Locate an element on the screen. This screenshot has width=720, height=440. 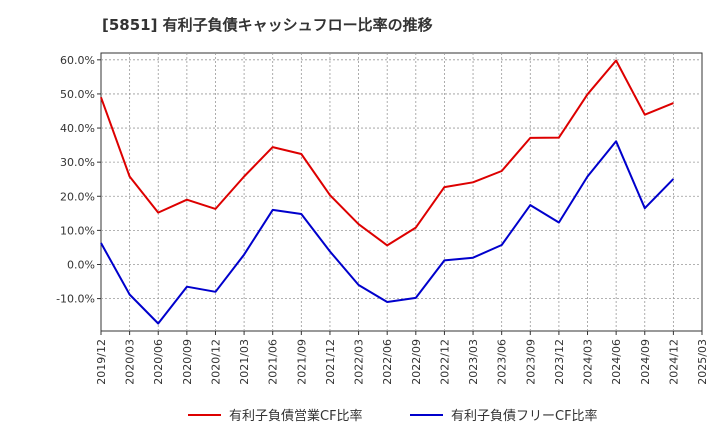
y-tick-label: 60.0% is located at coordinates (77, 60).